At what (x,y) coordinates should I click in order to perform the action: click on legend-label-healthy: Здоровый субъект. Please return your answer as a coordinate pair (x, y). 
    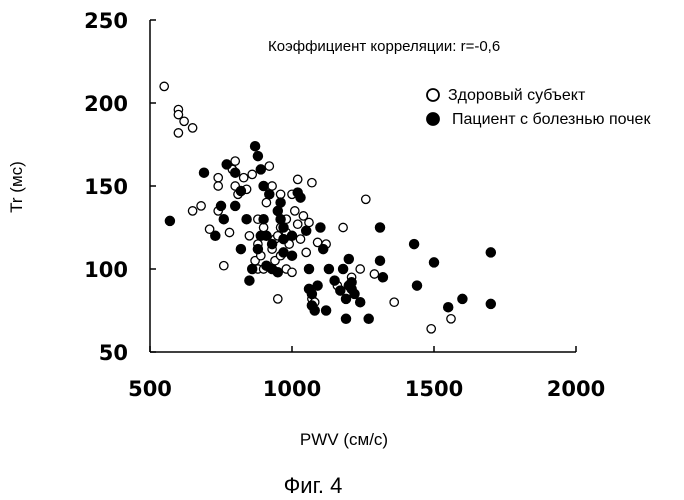
    Looking at the image, I should click on (517, 95).